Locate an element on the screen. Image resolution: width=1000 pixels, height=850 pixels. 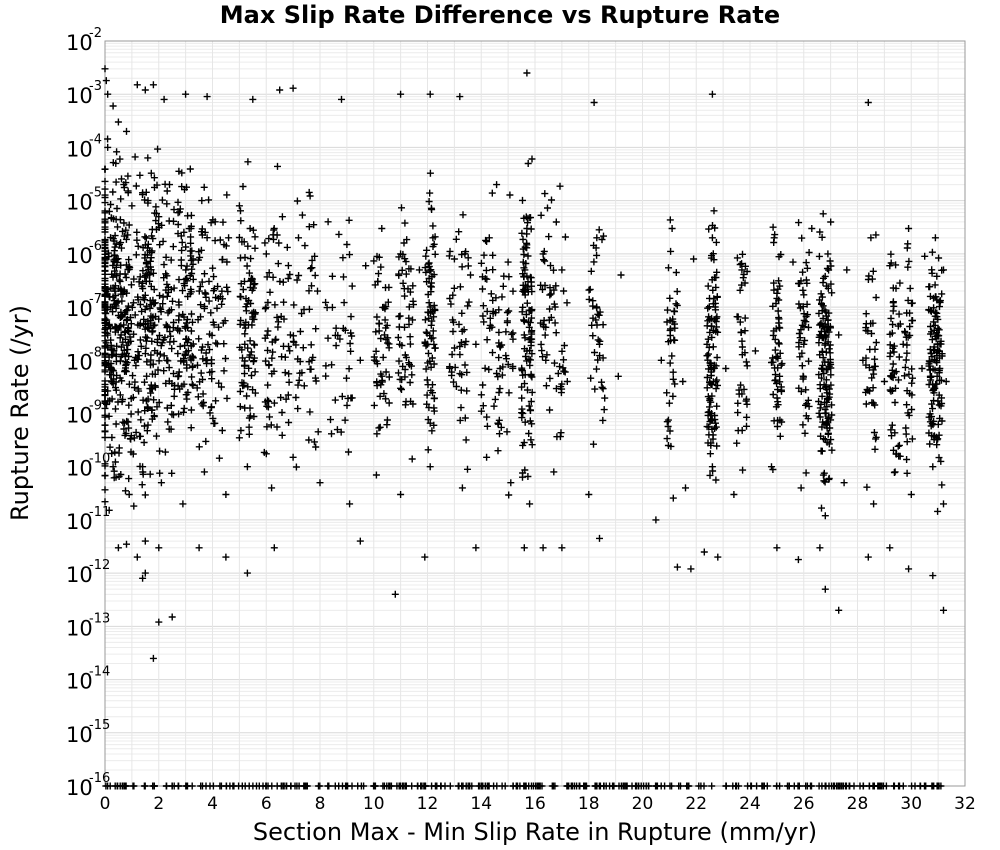
y-tick-label: 10-9 is located at coordinates (84, 413).